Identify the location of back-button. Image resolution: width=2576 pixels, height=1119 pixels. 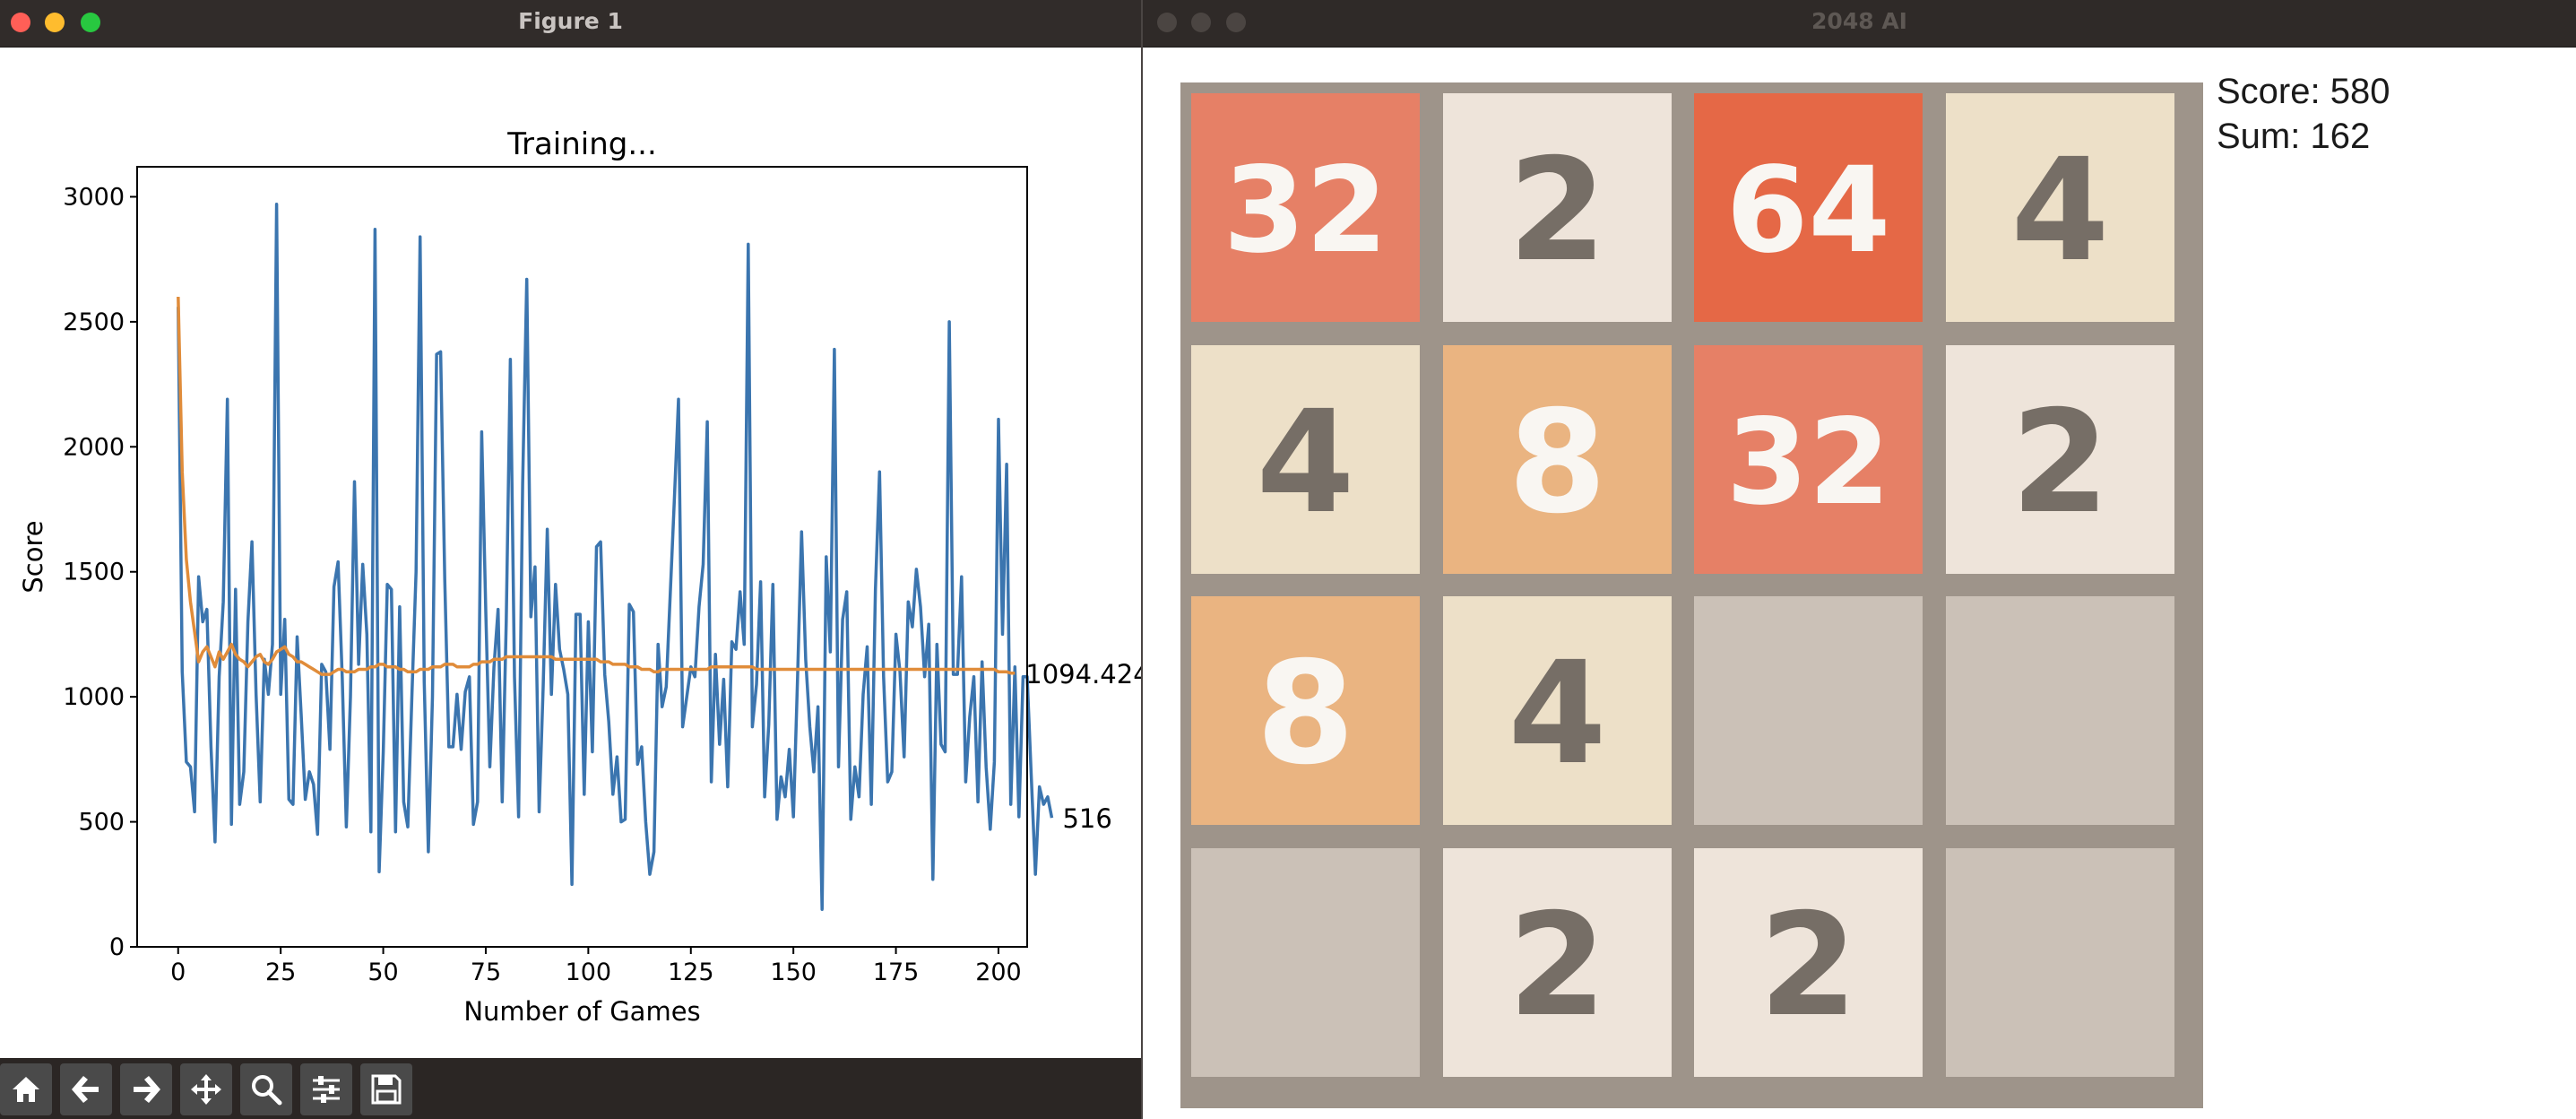
(86, 1089).